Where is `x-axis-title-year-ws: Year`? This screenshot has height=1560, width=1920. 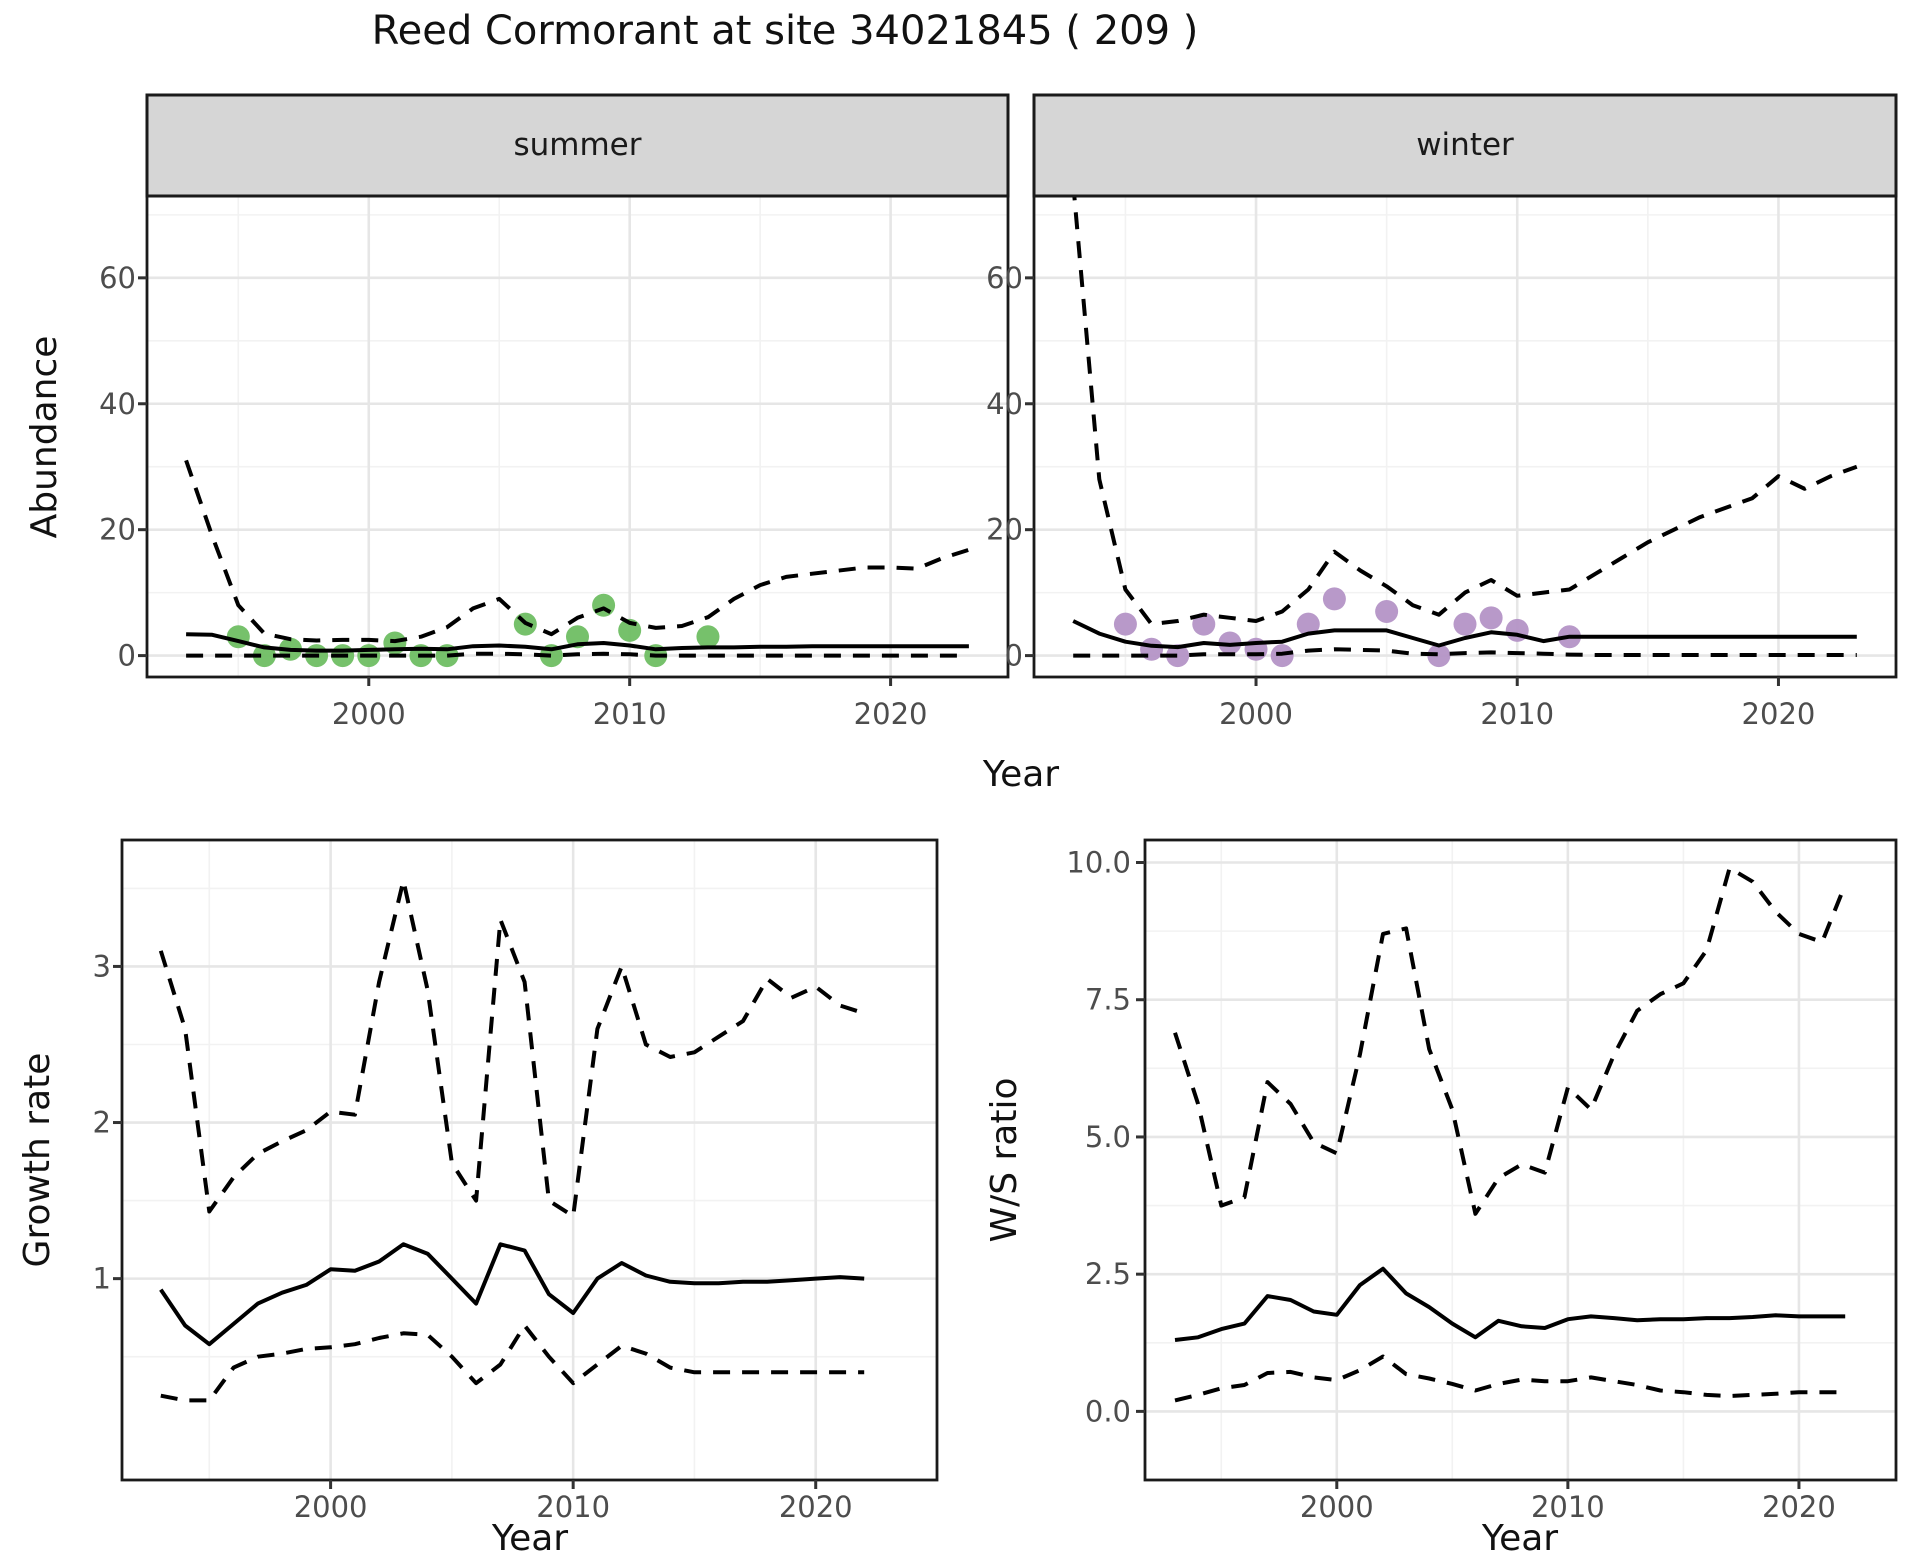
x-axis-title-year-ws: Year is located at coordinates (1520, 1538).